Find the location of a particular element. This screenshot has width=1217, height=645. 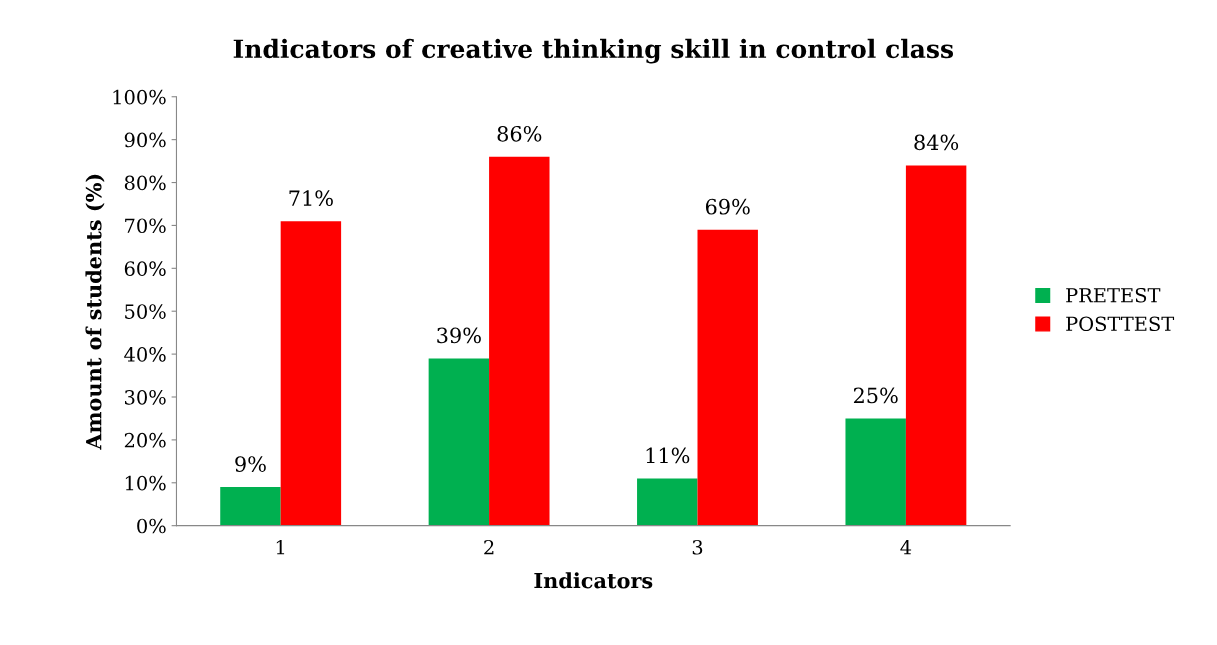

y-tick-label: 50% is located at coordinates (145, 311).